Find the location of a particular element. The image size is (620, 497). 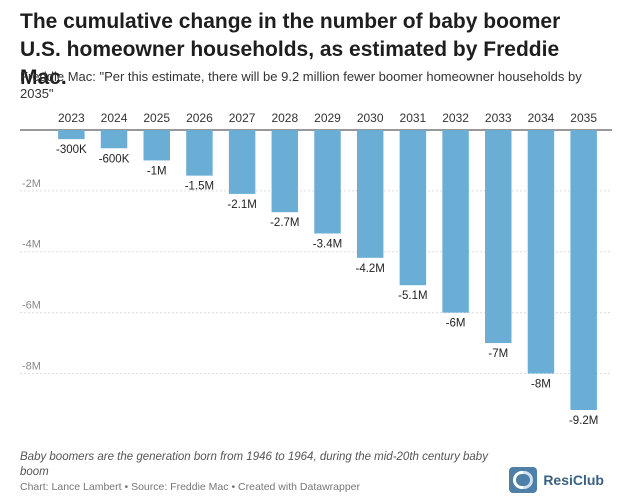

data-label: -6M is located at coordinates (456, 324).